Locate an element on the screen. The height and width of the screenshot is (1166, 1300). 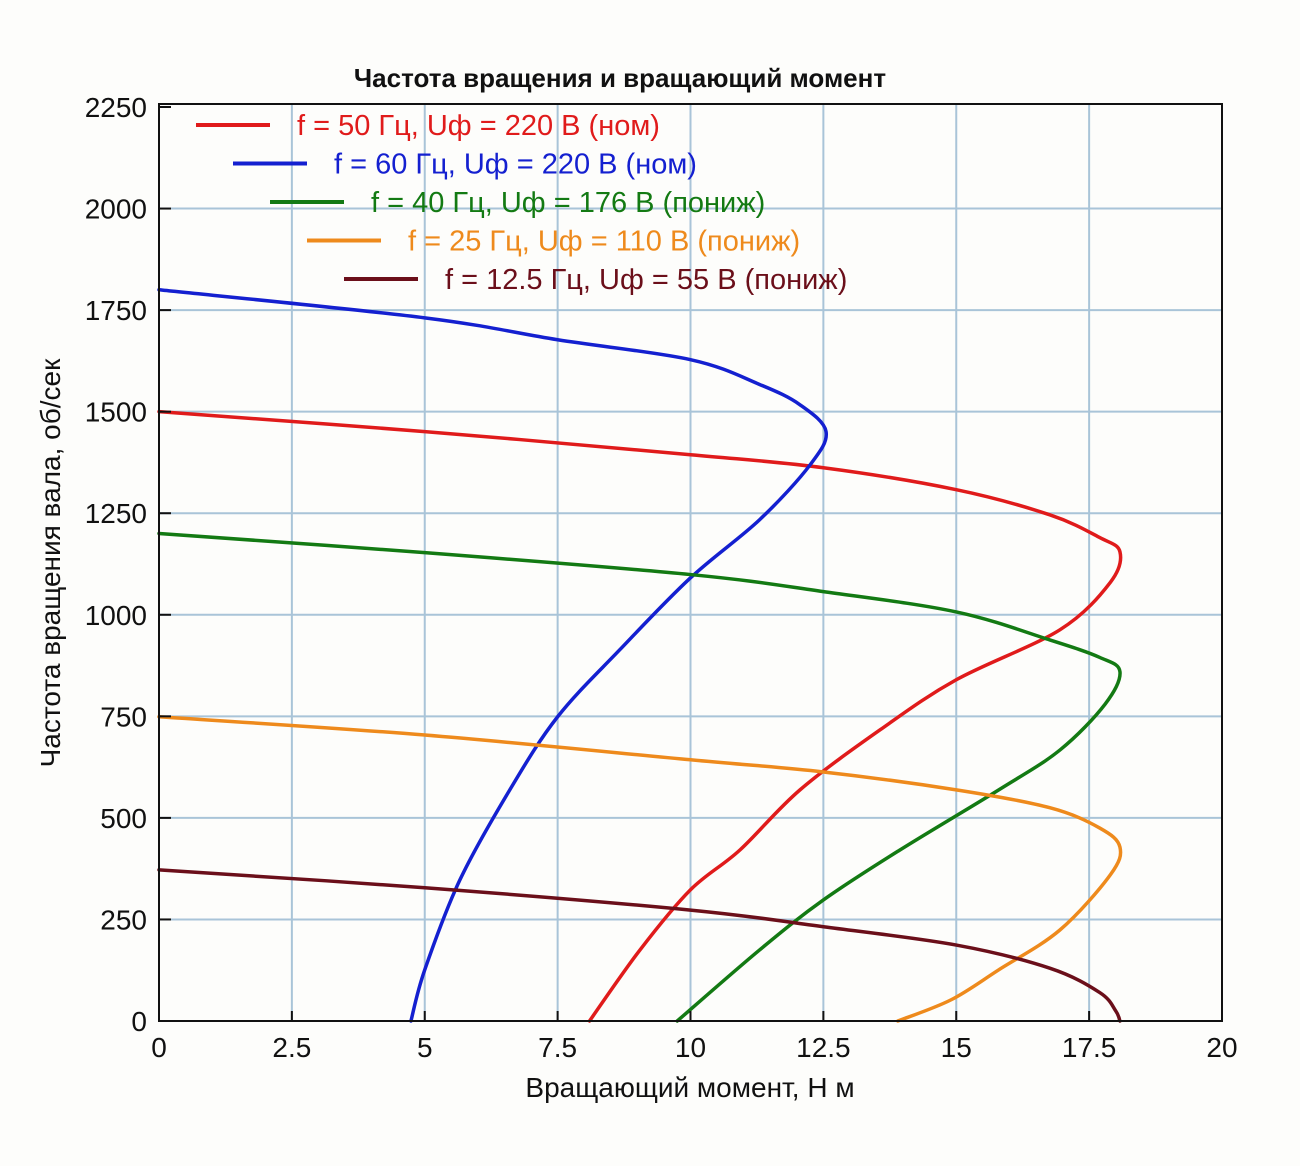
y-tick-label: 500 is located at coordinates (123, 818).